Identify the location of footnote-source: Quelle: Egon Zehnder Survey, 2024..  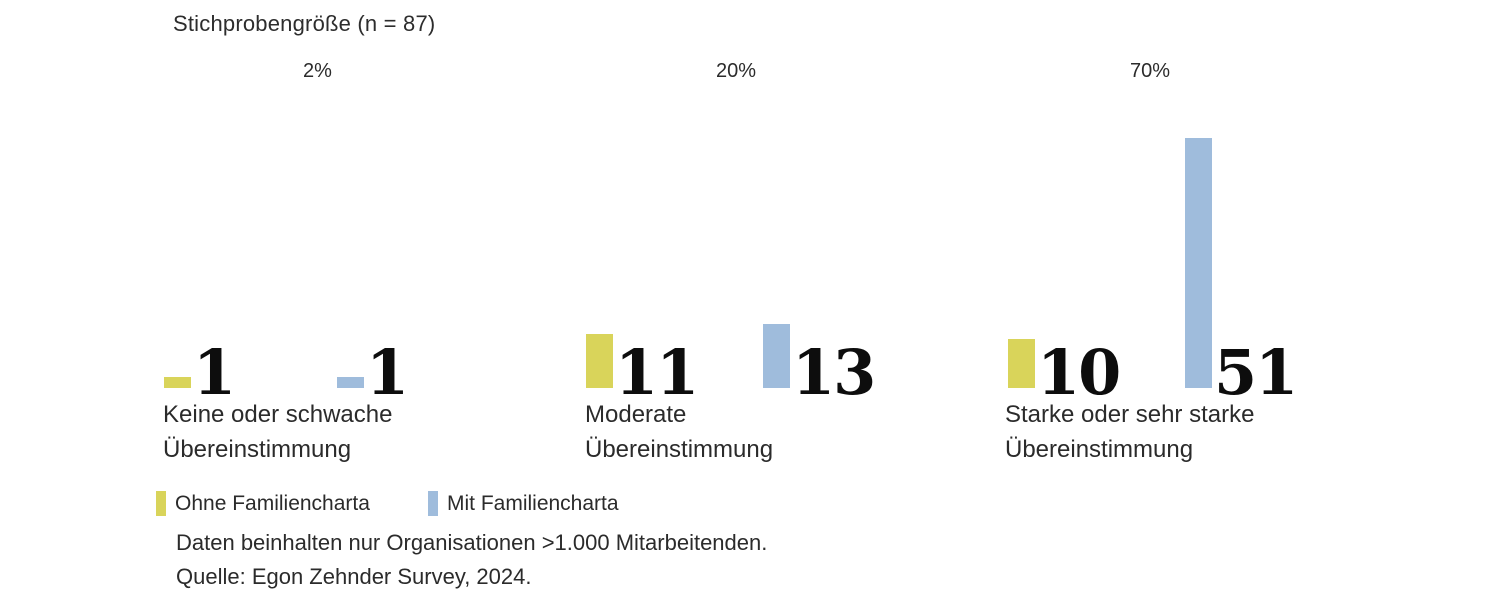
(354, 576).